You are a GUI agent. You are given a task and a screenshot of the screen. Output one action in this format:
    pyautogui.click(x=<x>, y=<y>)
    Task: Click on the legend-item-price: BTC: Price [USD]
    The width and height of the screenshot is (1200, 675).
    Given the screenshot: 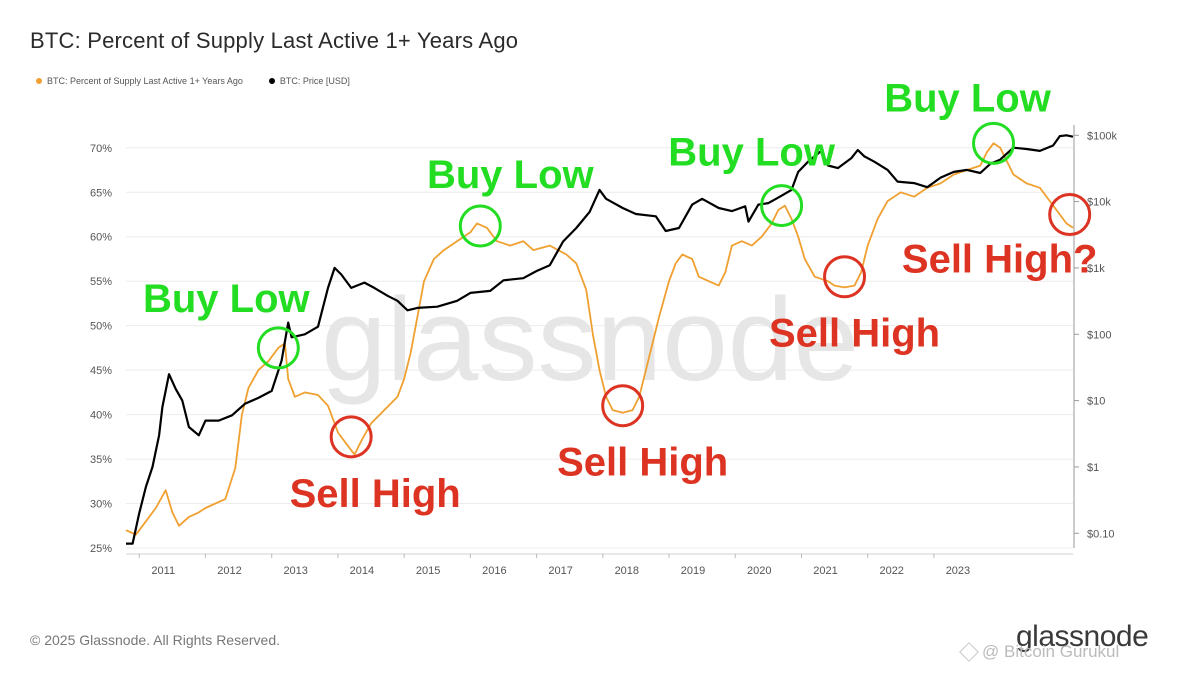 What is the action you would take?
    pyautogui.click(x=309, y=81)
    